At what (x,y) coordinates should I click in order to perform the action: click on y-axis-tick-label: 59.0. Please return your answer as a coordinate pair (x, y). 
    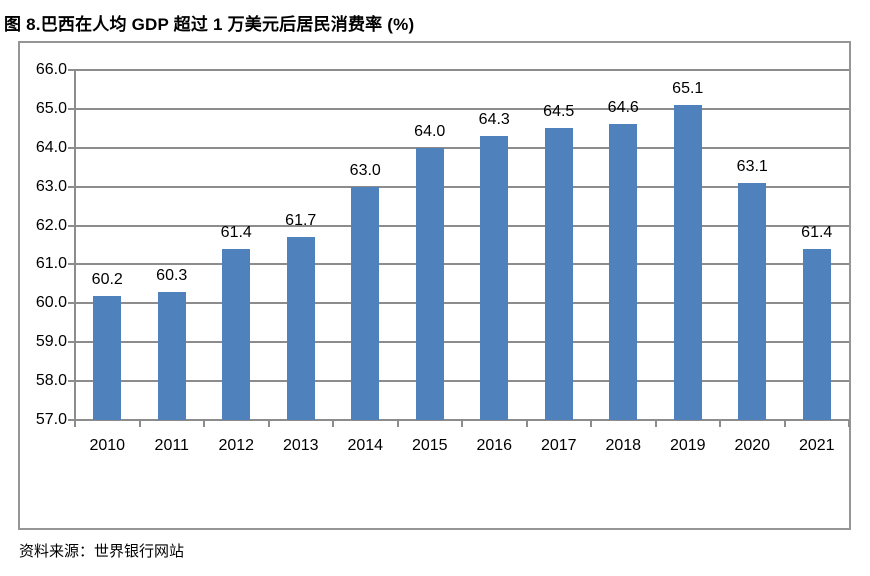
    Looking at the image, I should click on (51, 342).